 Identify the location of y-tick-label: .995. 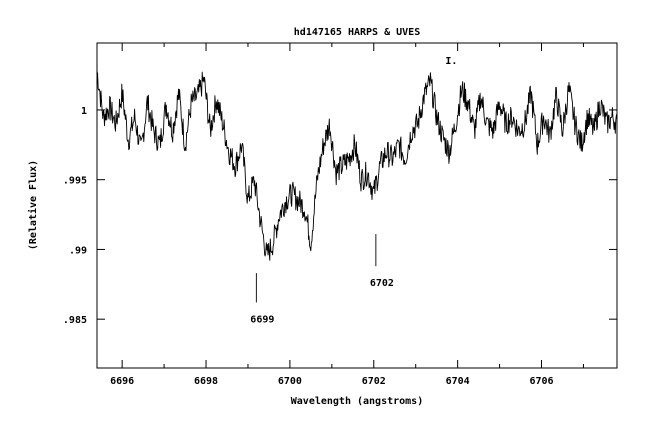
(75, 181).